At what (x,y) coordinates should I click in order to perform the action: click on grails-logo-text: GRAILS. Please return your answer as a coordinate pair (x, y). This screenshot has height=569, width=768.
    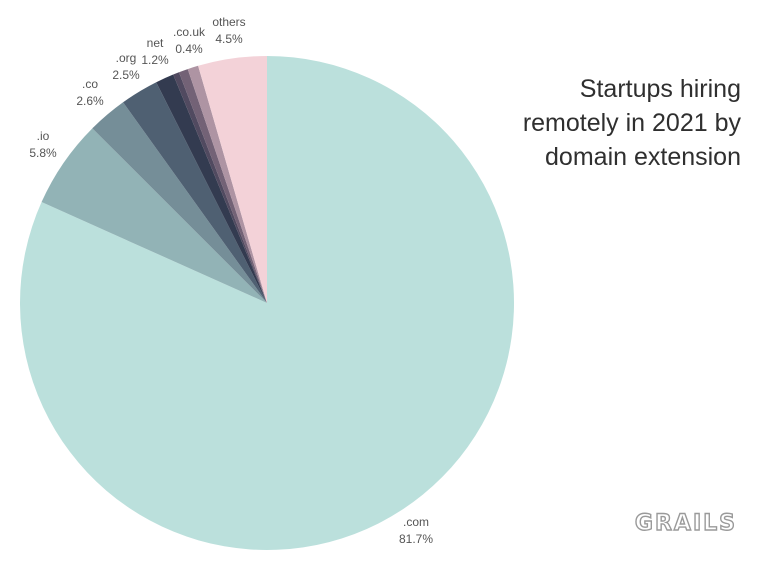
    Looking at the image, I should click on (686, 523).